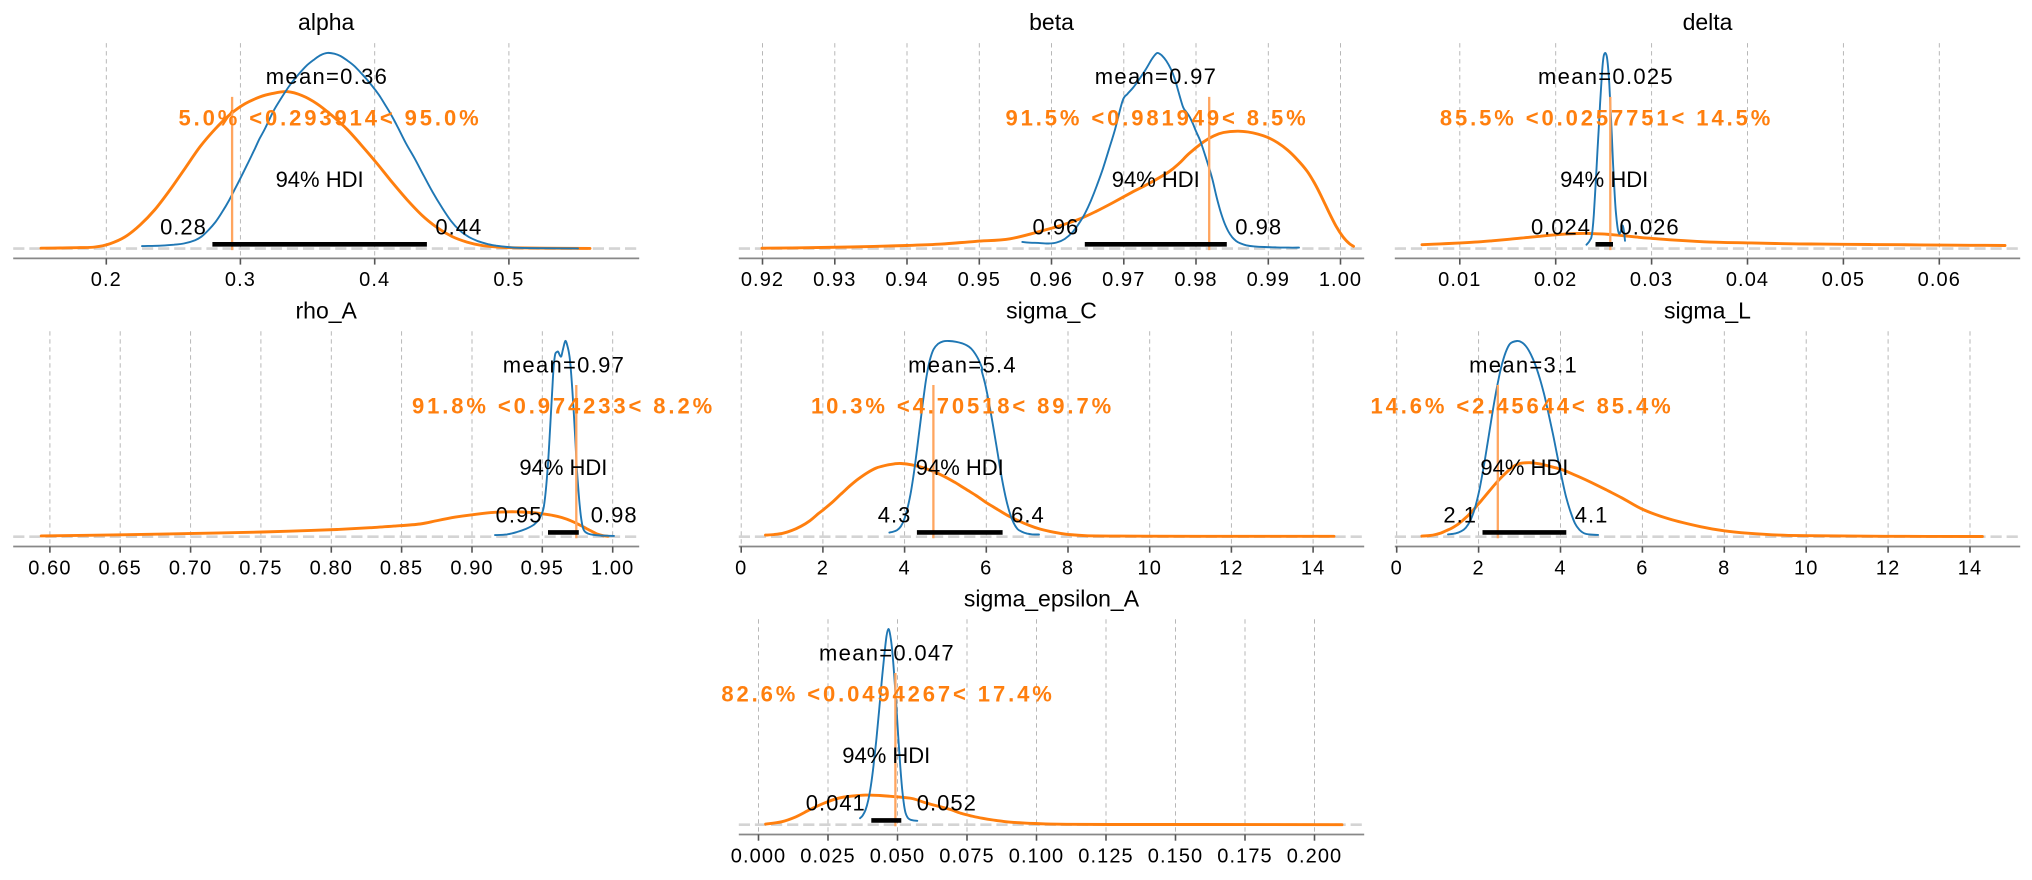  Describe the element at coordinates (1315, 856) in the screenshot. I see `svg-text: 0.200` at that location.